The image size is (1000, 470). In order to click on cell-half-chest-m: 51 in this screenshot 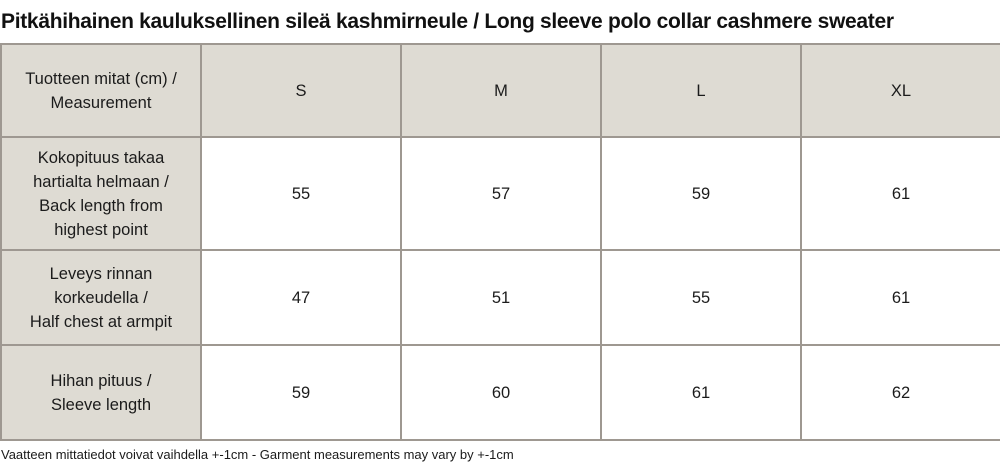, I will do `click(501, 297)`.